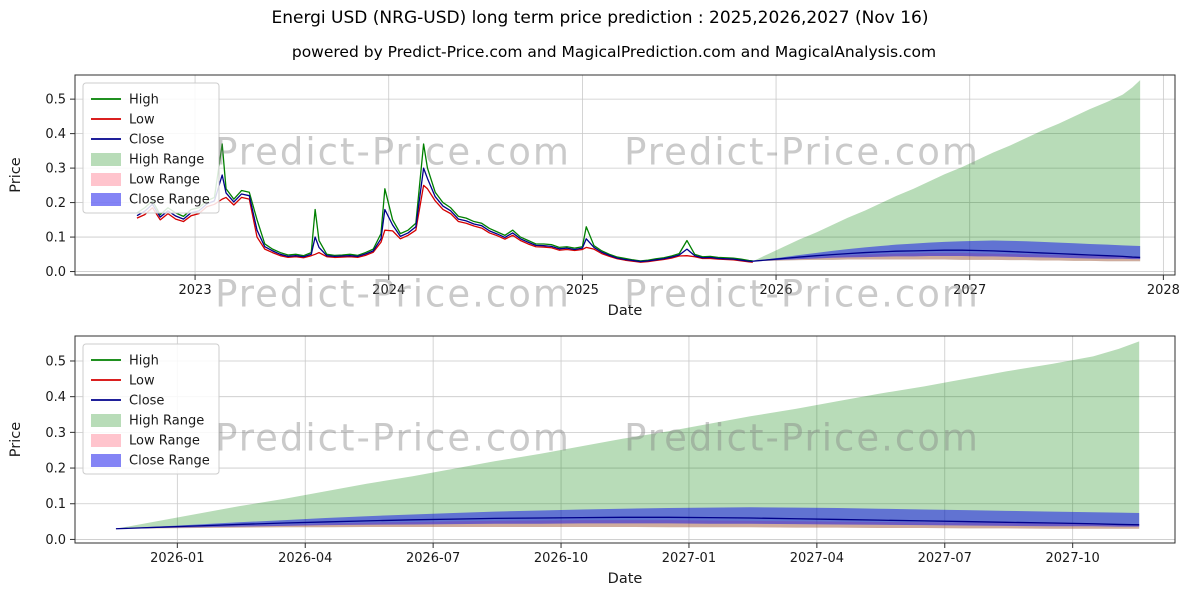 The image size is (1200, 600). What do you see at coordinates (561, 558) in the screenshot?
I see `x-tick-label: 2026-10` at bounding box center [561, 558].